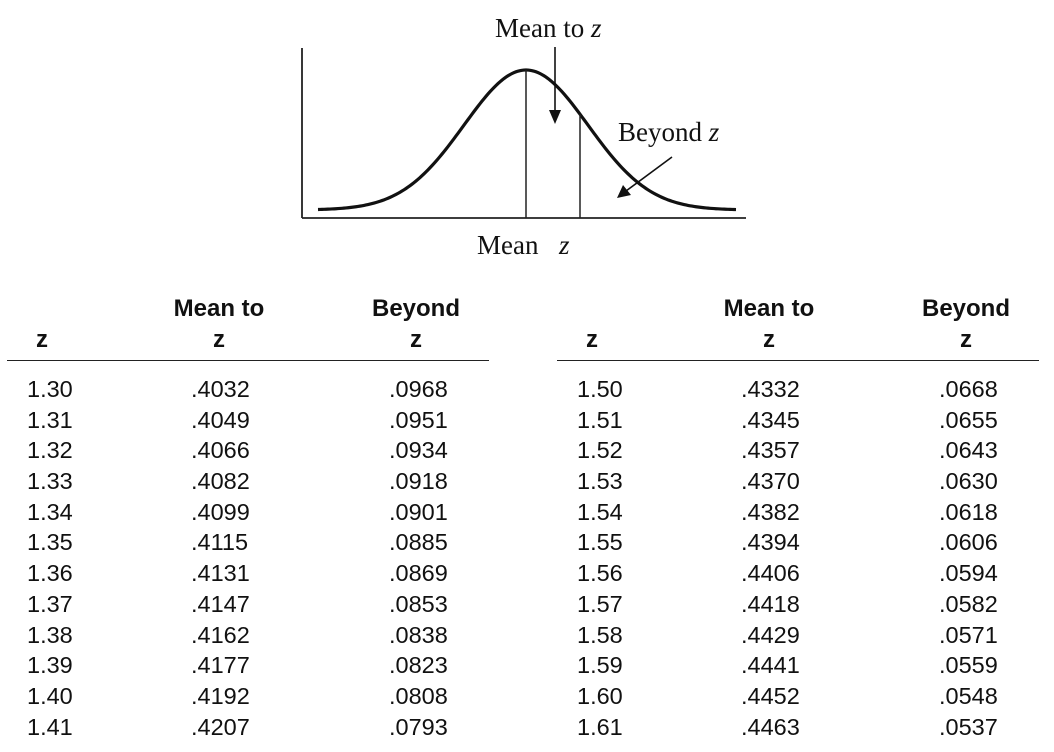 The height and width of the screenshot is (752, 1054). What do you see at coordinates (968, 450) in the screenshot?
I see `beyond-z-value: .0643` at bounding box center [968, 450].